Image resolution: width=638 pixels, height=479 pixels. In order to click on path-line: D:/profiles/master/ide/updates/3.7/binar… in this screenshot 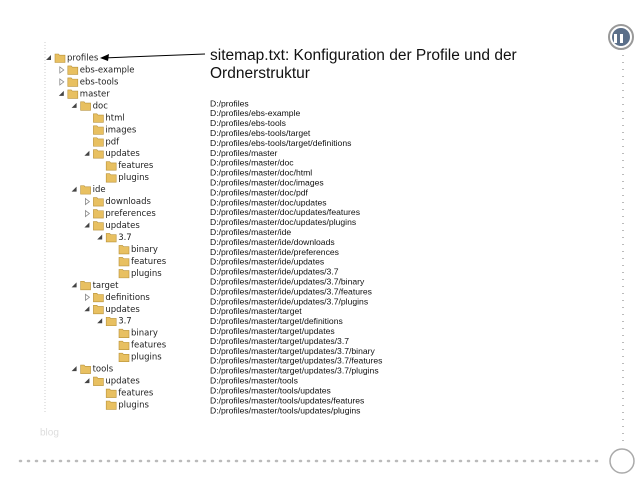, I will do `click(287, 282)`.